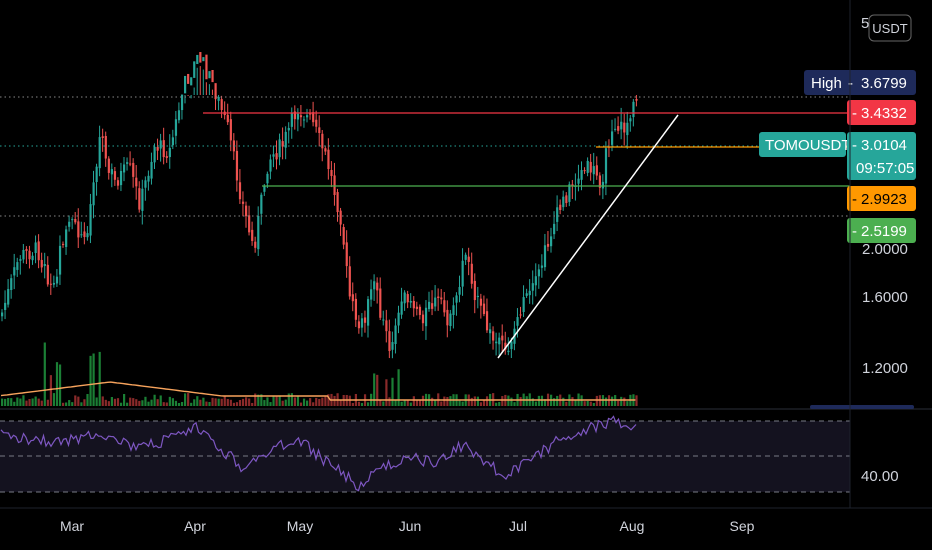 Image resolution: width=932 pixels, height=550 pixels. What do you see at coordinates (588, 236) in the screenshot?
I see `ascending-trendline` at bounding box center [588, 236].